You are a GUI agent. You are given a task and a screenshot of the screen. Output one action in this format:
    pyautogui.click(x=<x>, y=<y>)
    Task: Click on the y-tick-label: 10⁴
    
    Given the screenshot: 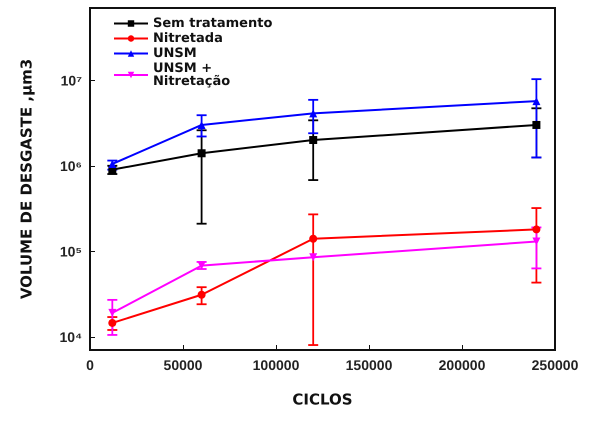 What is the action you would take?
    pyautogui.click(x=71, y=336)
    